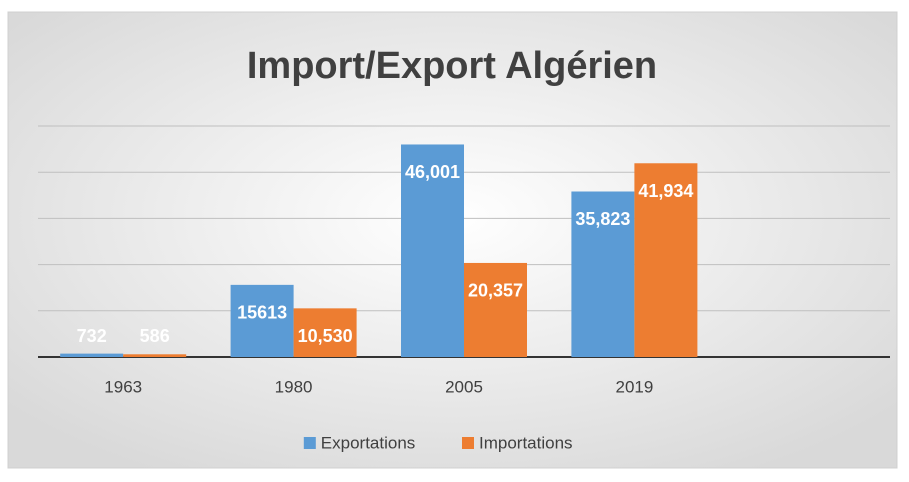  Describe the element at coordinates (432, 172) in the screenshot. I see `data-label: 46,001` at that location.